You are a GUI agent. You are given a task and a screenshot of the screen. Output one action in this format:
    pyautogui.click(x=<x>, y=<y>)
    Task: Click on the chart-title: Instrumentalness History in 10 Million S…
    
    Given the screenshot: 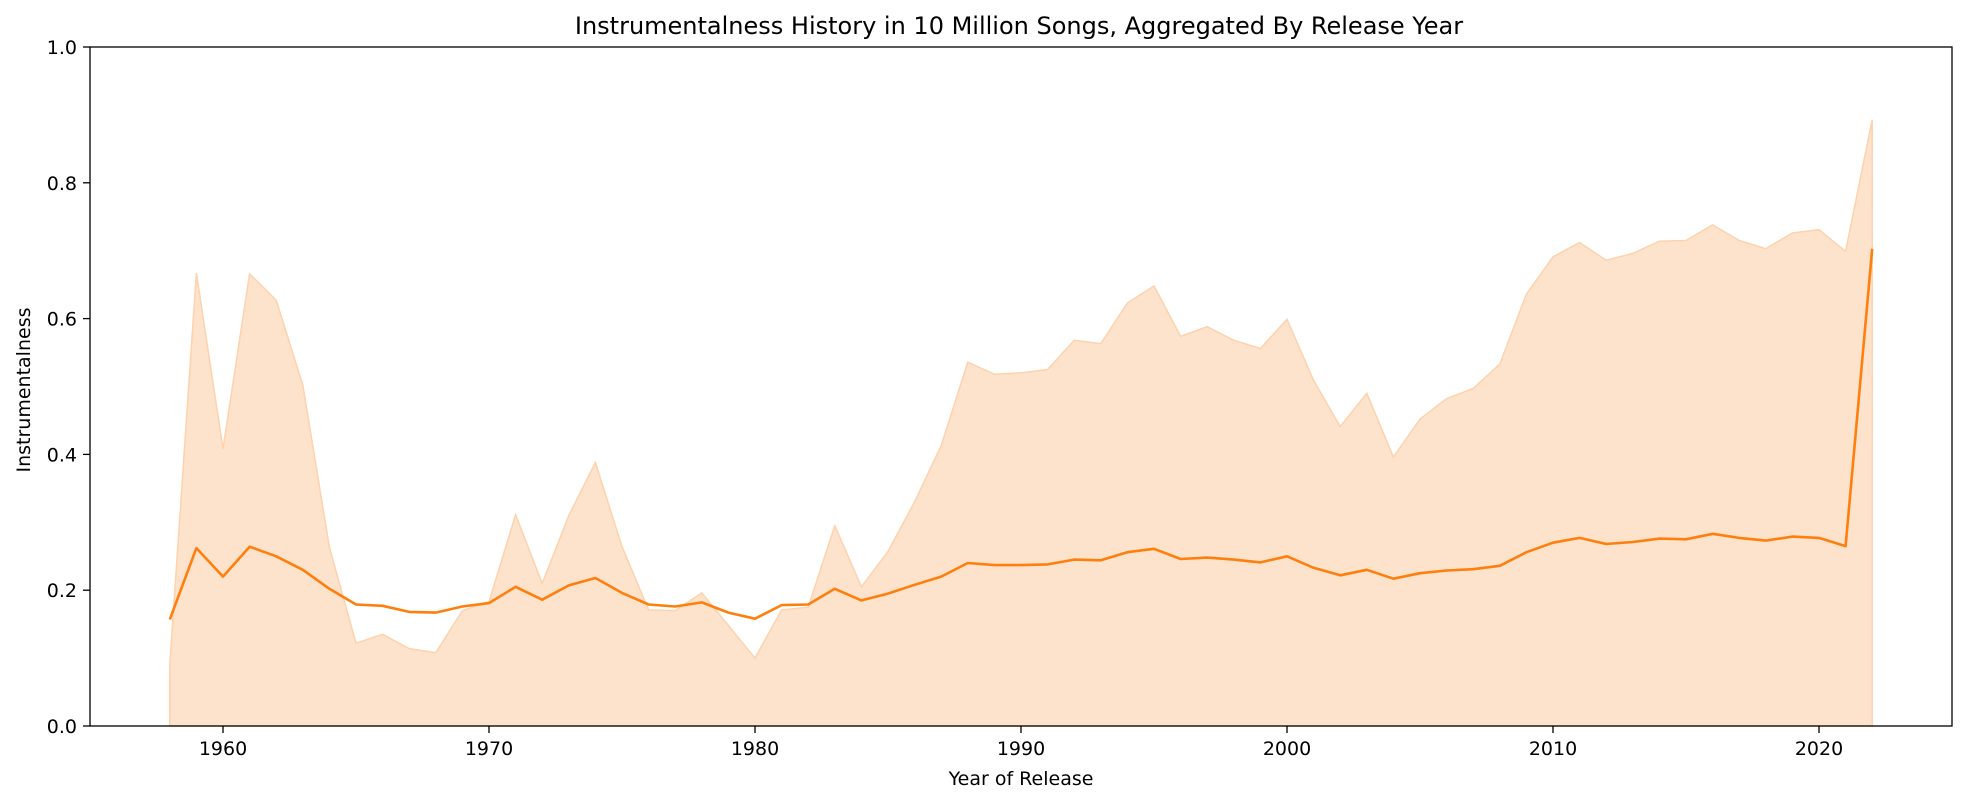 What is the action you would take?
    pyautogui.click(x=1019, y=26)
    